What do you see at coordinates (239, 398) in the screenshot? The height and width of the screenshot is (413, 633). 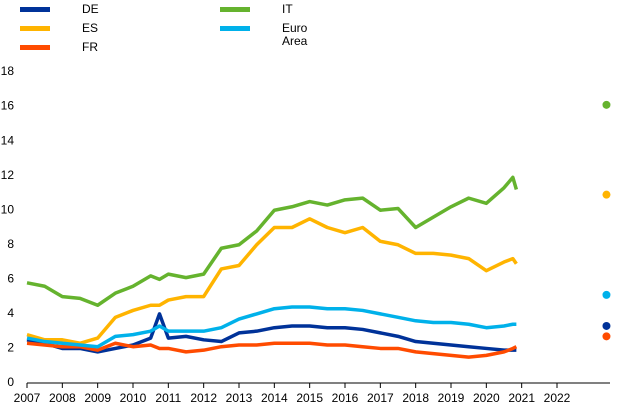 I see `x-tick-label: 2013` at bounding box center [239, 398].